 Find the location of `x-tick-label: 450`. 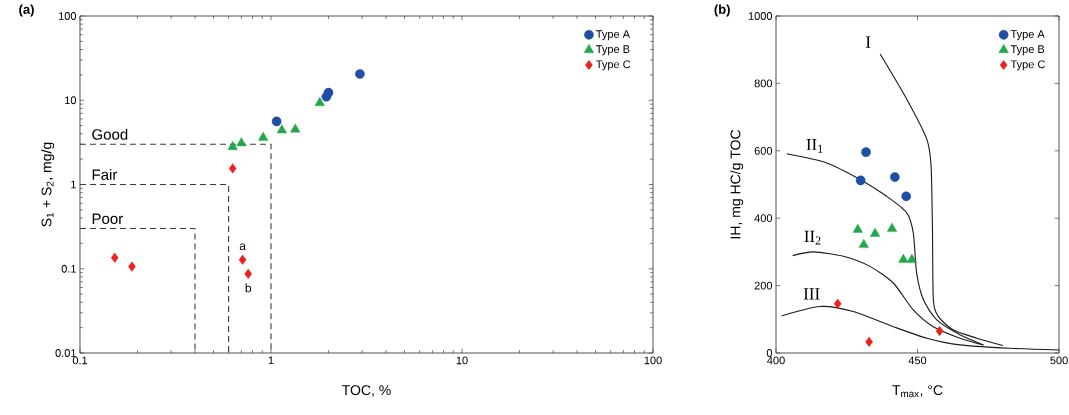

x-tick-label: 450 is located at coordinates (917, 360).